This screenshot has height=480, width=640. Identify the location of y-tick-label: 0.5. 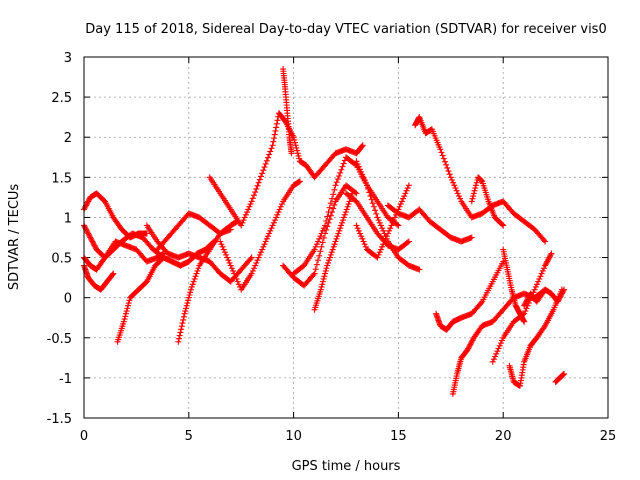
(61, 259).